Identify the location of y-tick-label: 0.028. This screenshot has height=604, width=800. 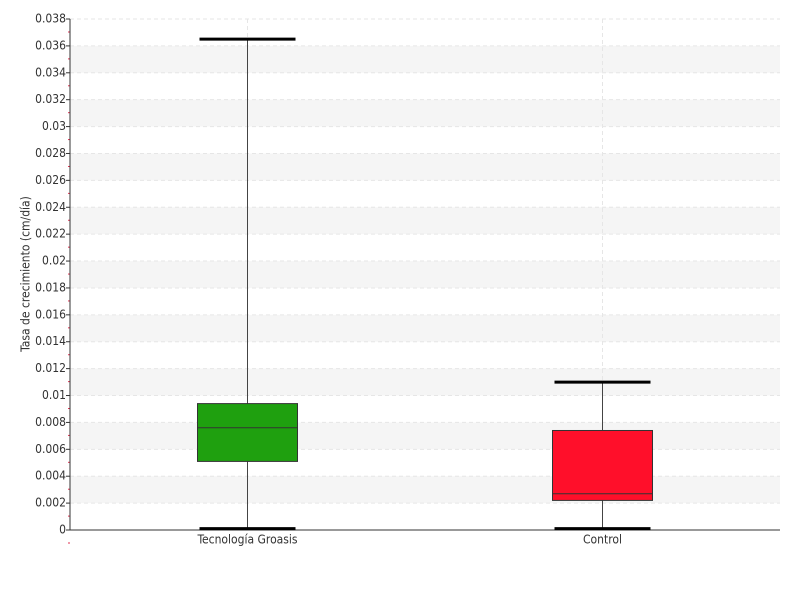
(50, 153).